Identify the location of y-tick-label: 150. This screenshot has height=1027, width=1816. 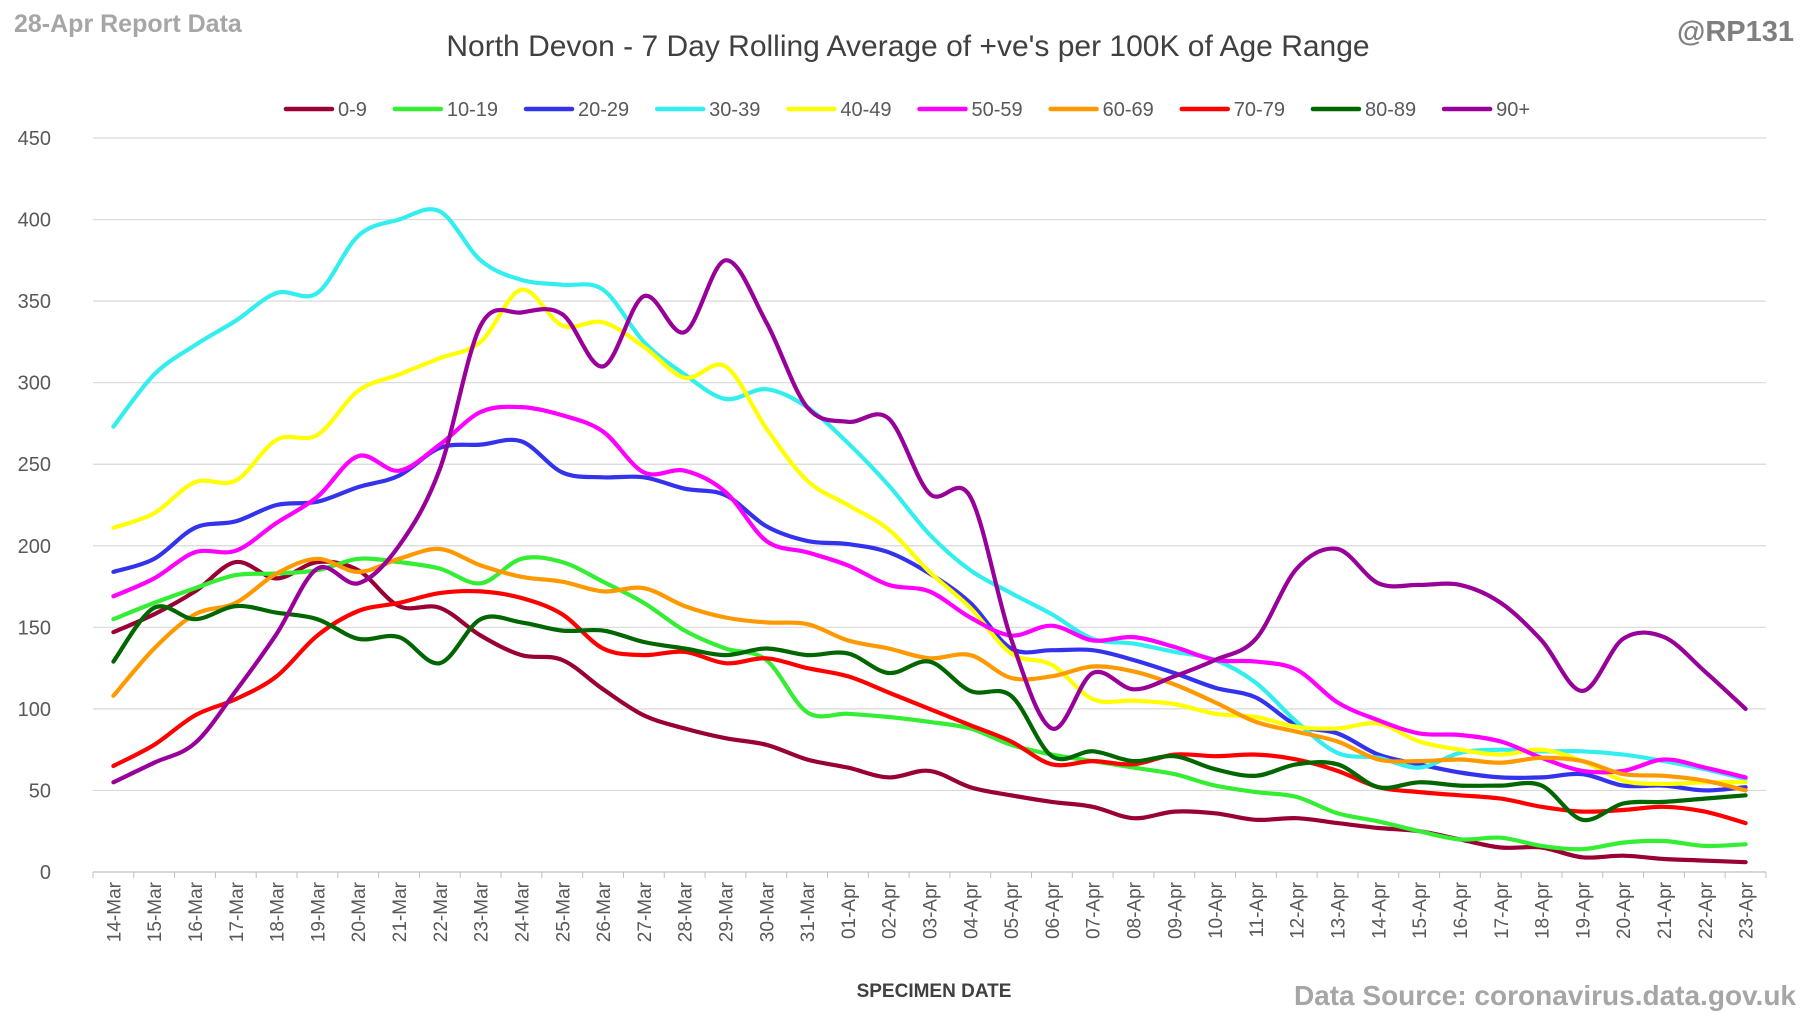
(34, 628).